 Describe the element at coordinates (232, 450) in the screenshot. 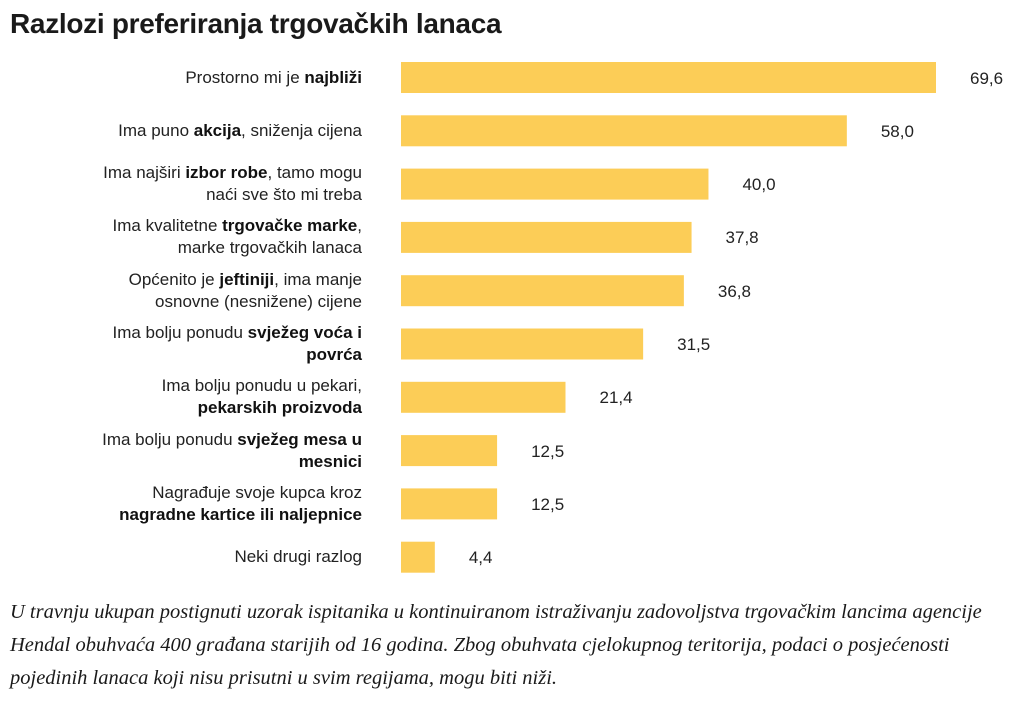

I see `category-label: Ima bolju ponudu svježeg mesa u mesnici` at that location.